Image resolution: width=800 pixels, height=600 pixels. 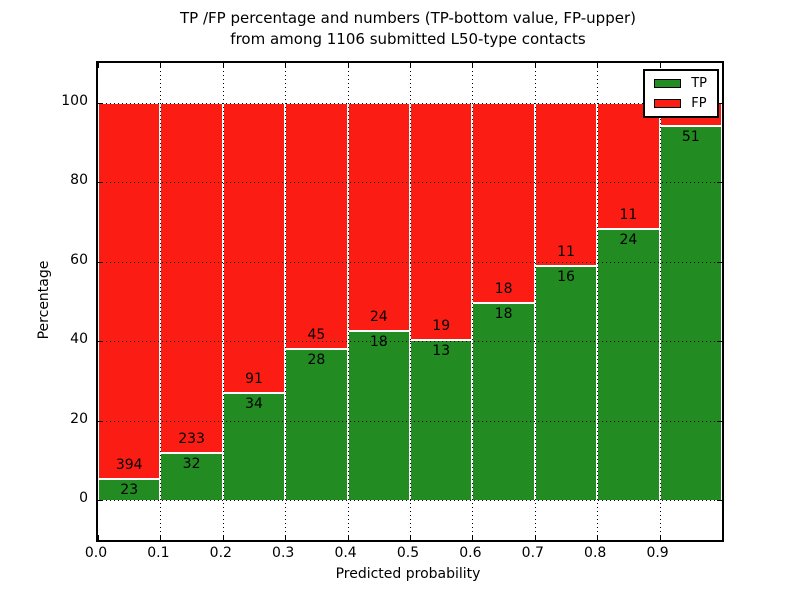 What do you see at coordinates (158, 553) in the screenshot?
I see `x-tick-label: 0.1` at bounding box center [158, 553].